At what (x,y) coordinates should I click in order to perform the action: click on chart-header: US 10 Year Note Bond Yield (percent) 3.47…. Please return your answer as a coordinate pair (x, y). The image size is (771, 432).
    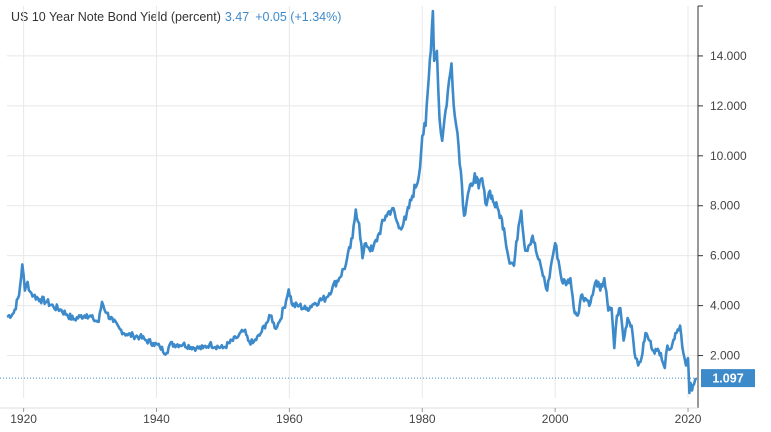
    Looking at the image, I should click on (176, 17).